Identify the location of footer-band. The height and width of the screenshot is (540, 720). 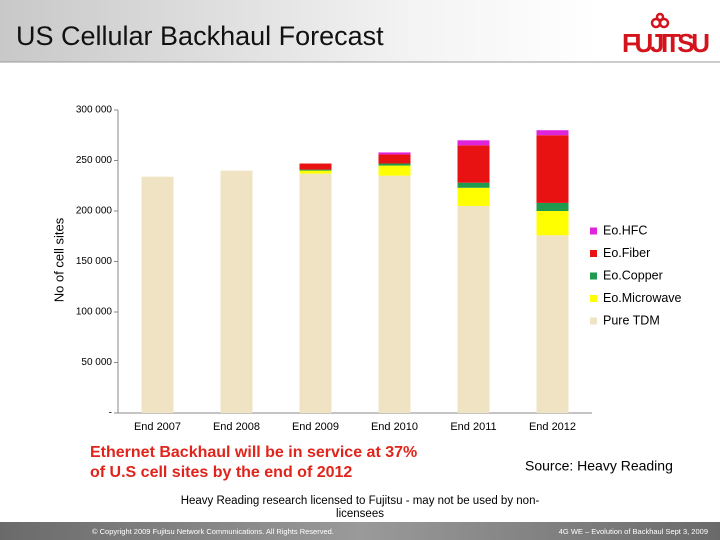
(360, 531).